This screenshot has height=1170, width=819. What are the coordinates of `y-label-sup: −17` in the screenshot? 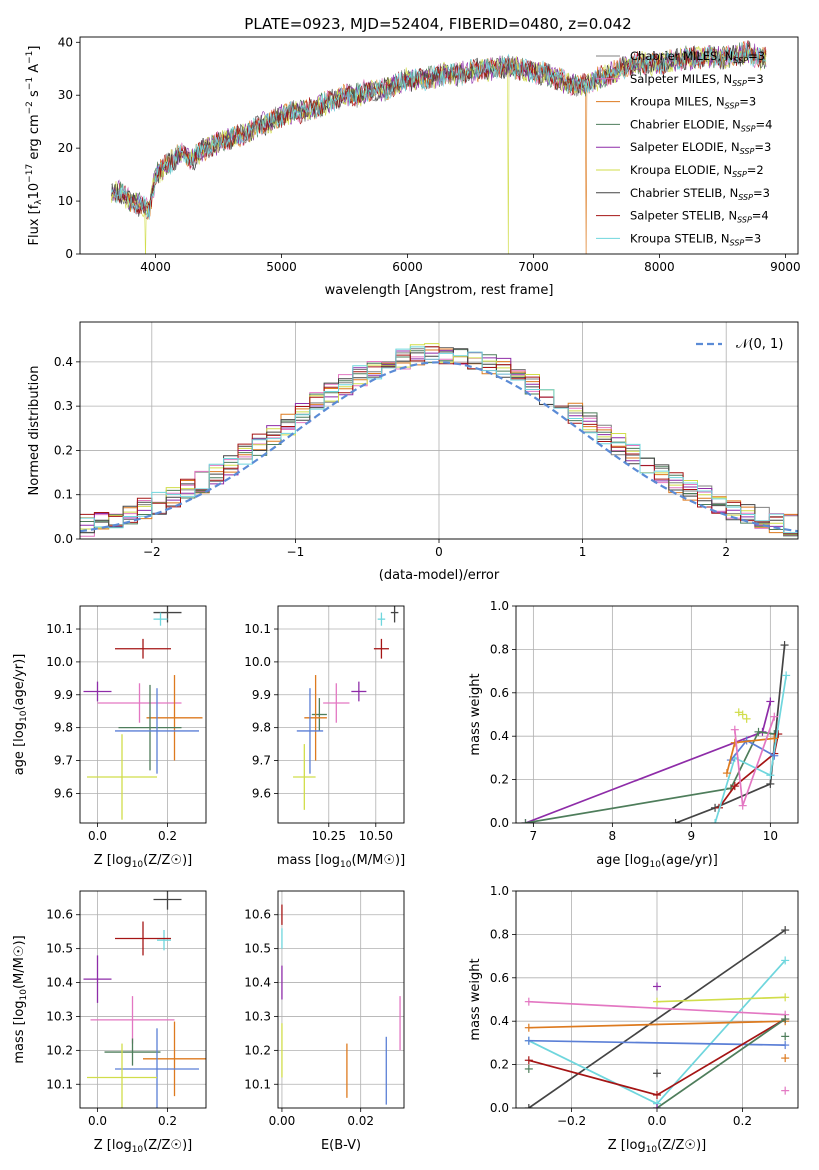 It's located at (30, 173).